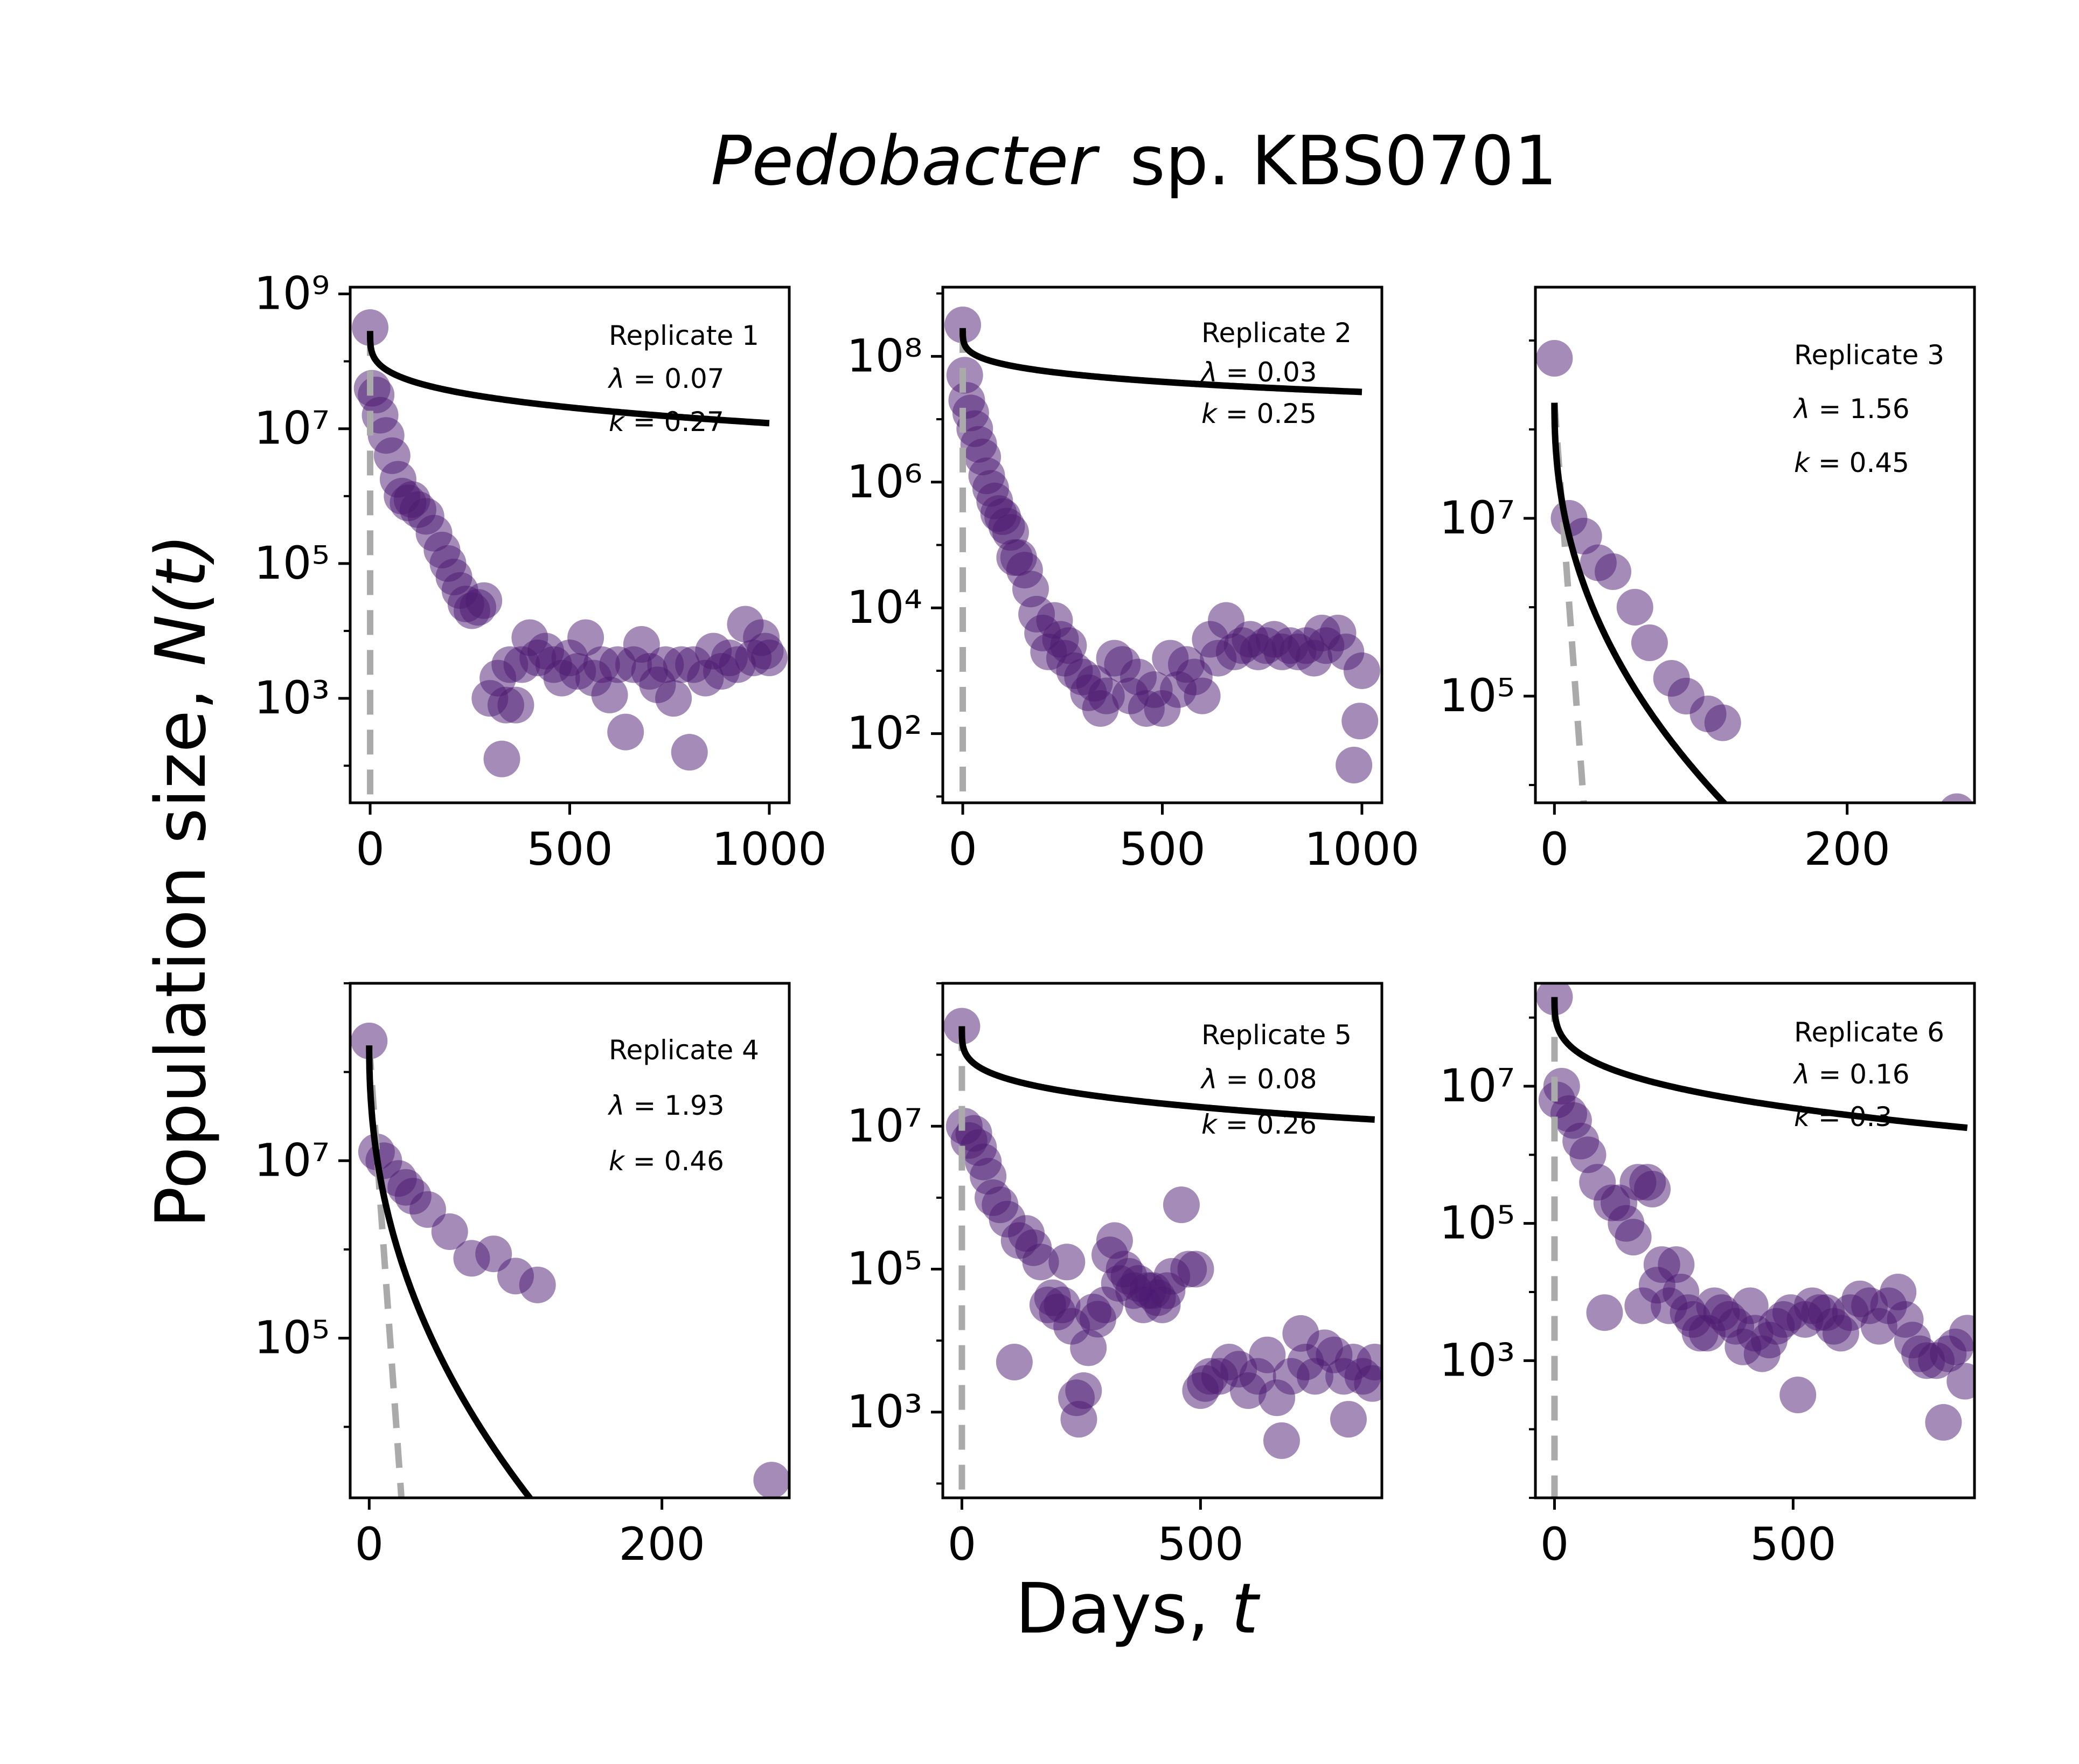 This screenshot has width=2079, height=1764. I want to click on replicate-label: Replicate 2, so click(1276, 333).